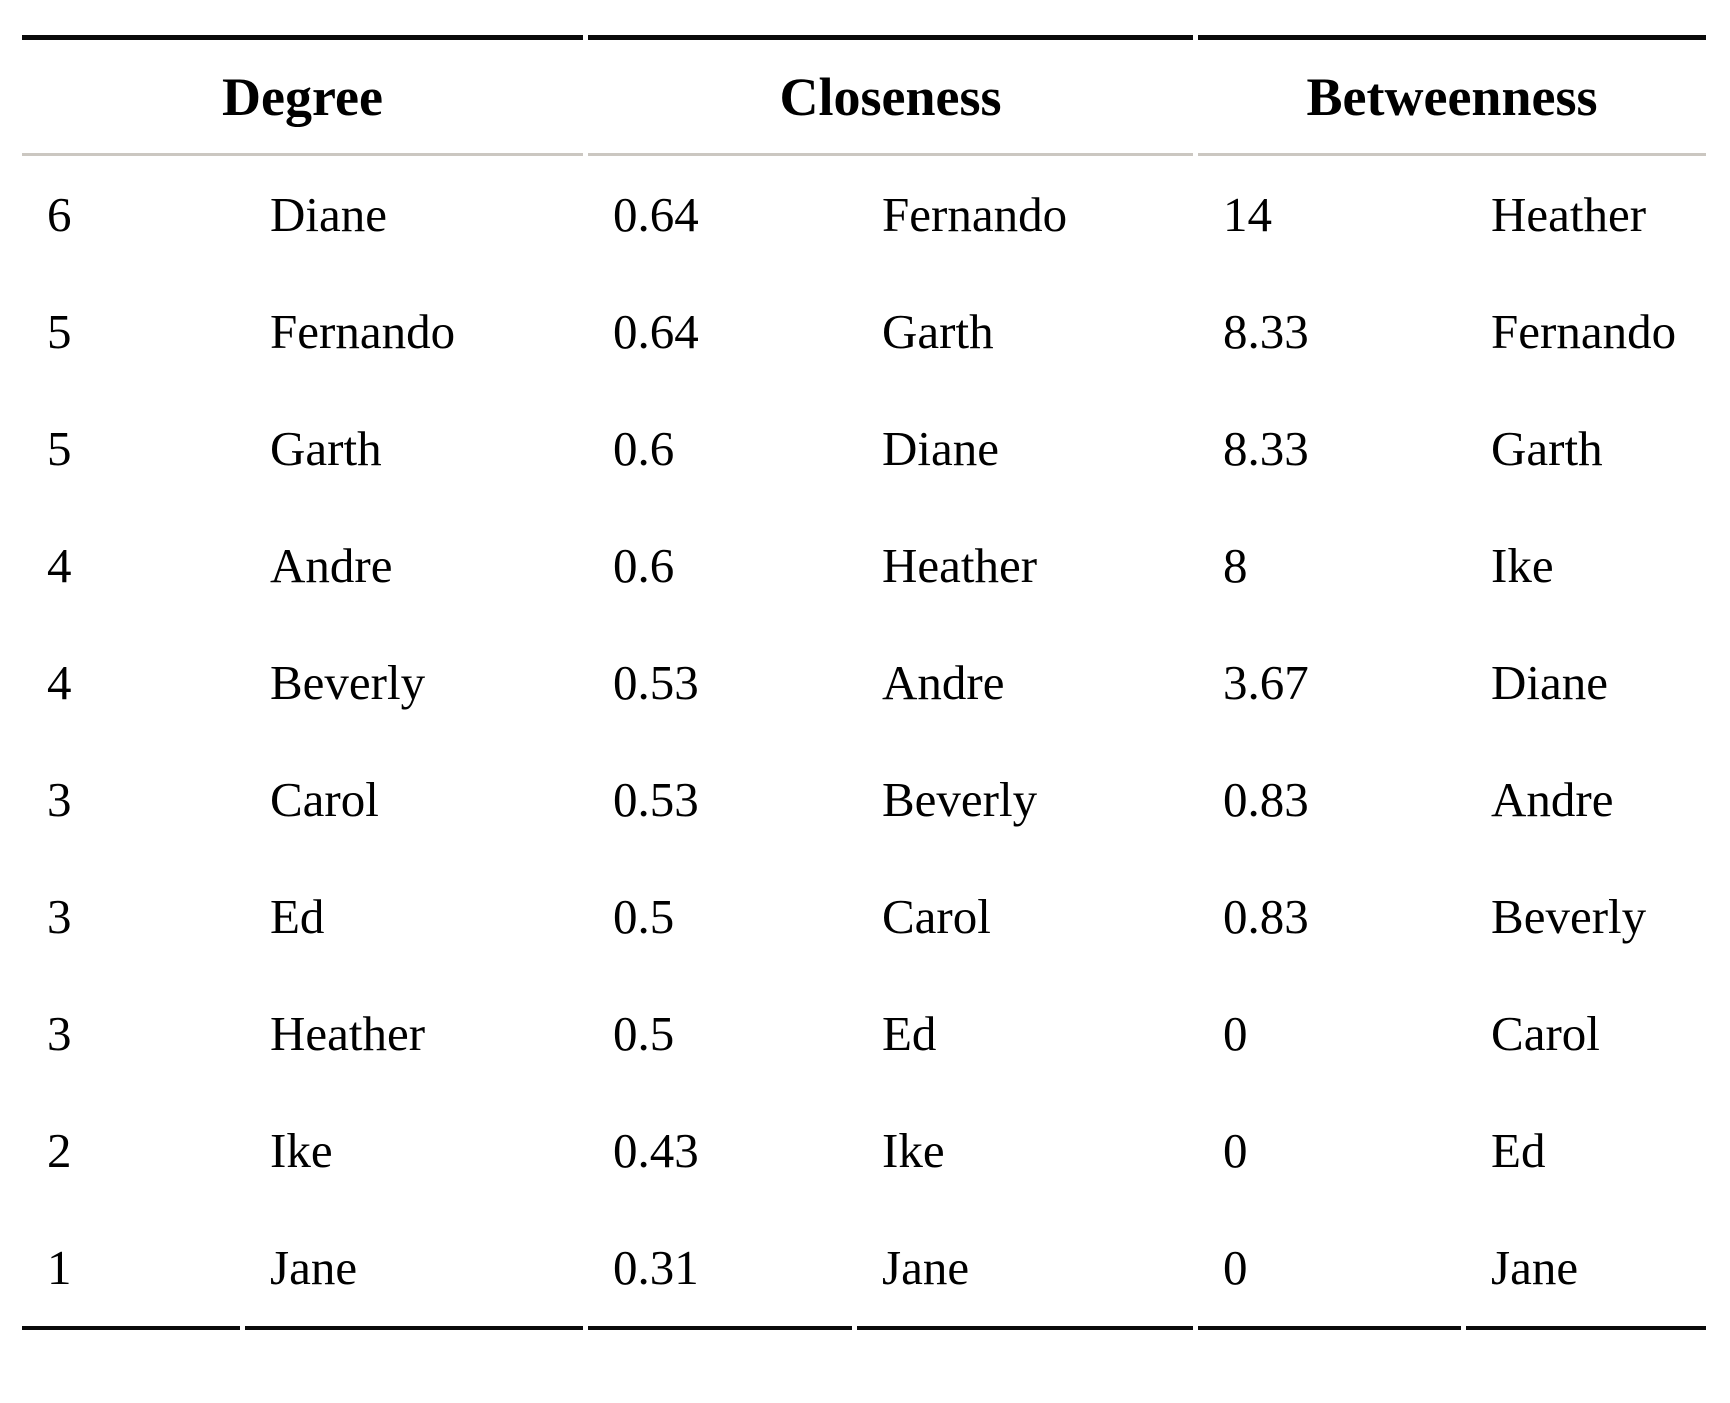  I want to click on column-header-betweenness: Betweenness, so click(1452, 95).